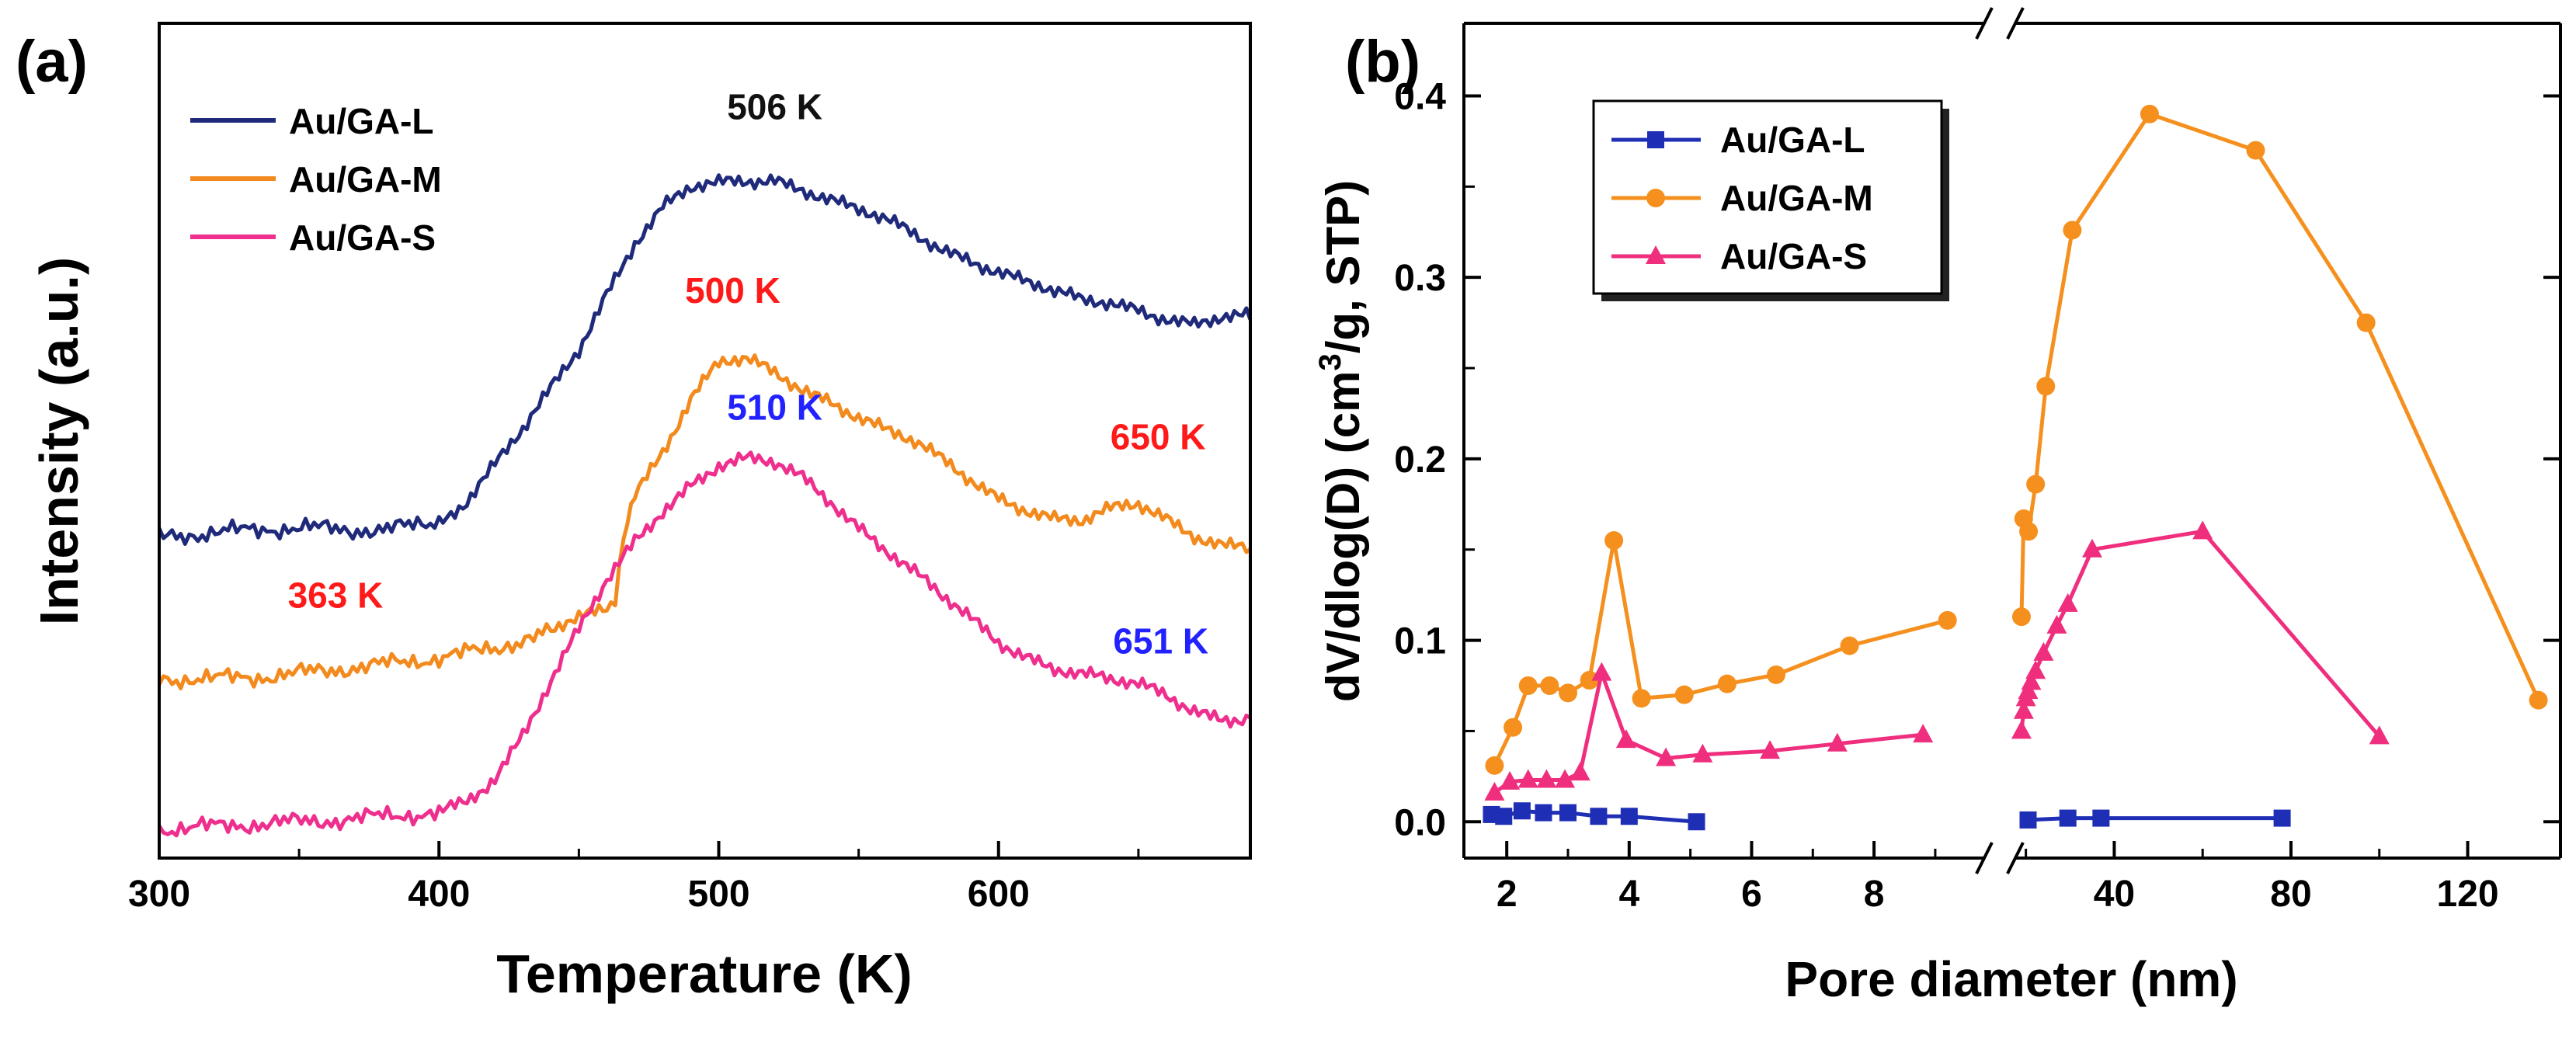  I want to click on x-tick-label: 400, so click(439, 894).